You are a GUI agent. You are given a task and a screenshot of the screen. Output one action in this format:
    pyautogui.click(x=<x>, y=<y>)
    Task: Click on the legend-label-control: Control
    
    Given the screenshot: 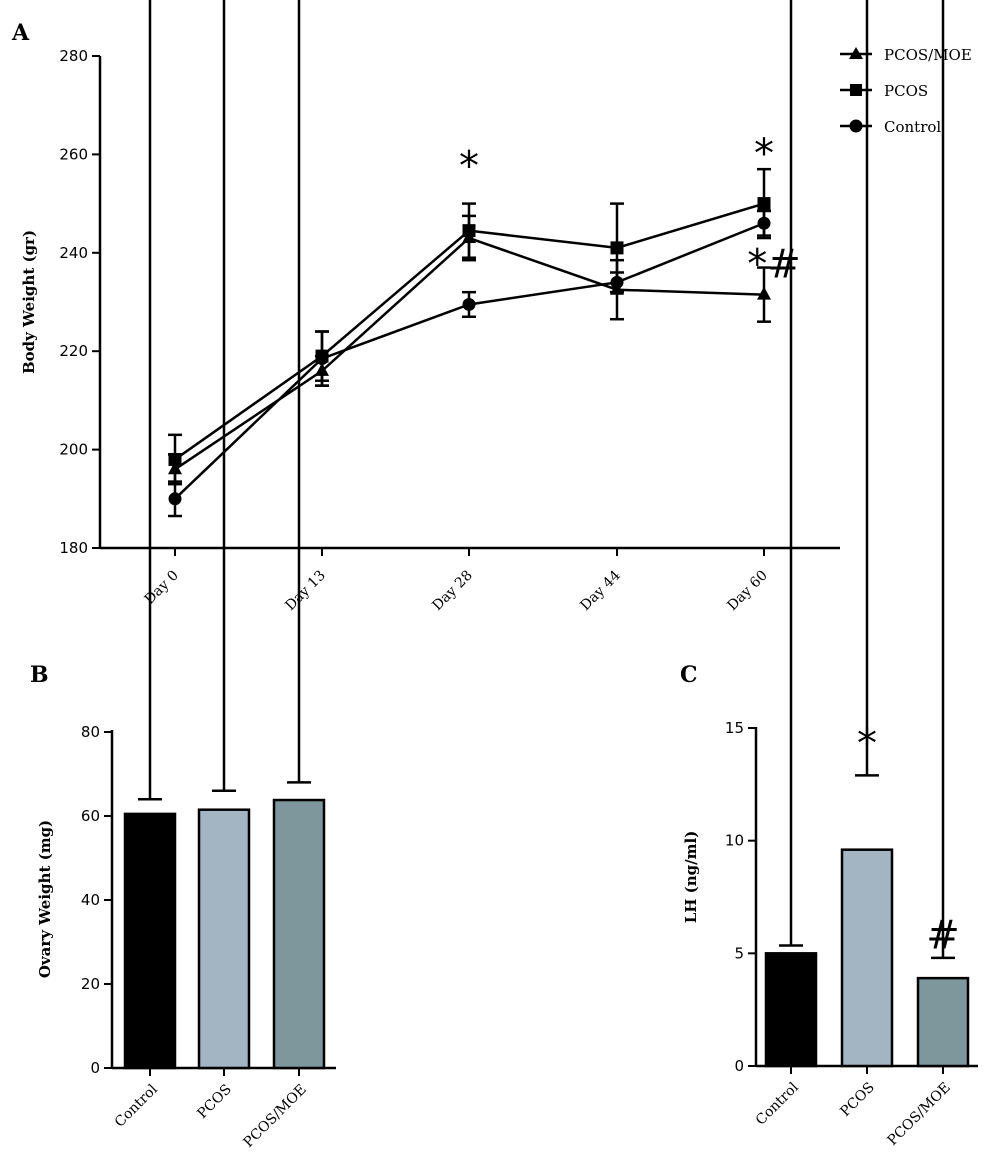 What is the action you would take?
    pyautogui.click(x=912, y=127)
    